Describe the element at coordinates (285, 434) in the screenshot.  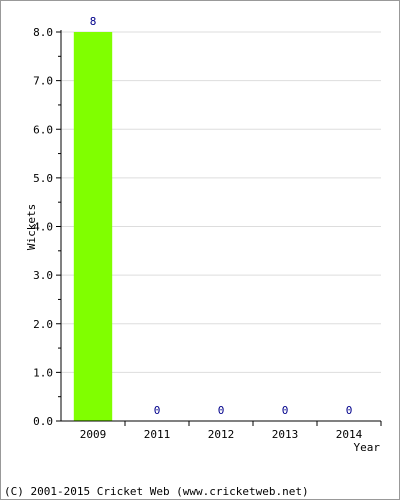
I see `x-tick-label: 2013` at that location.